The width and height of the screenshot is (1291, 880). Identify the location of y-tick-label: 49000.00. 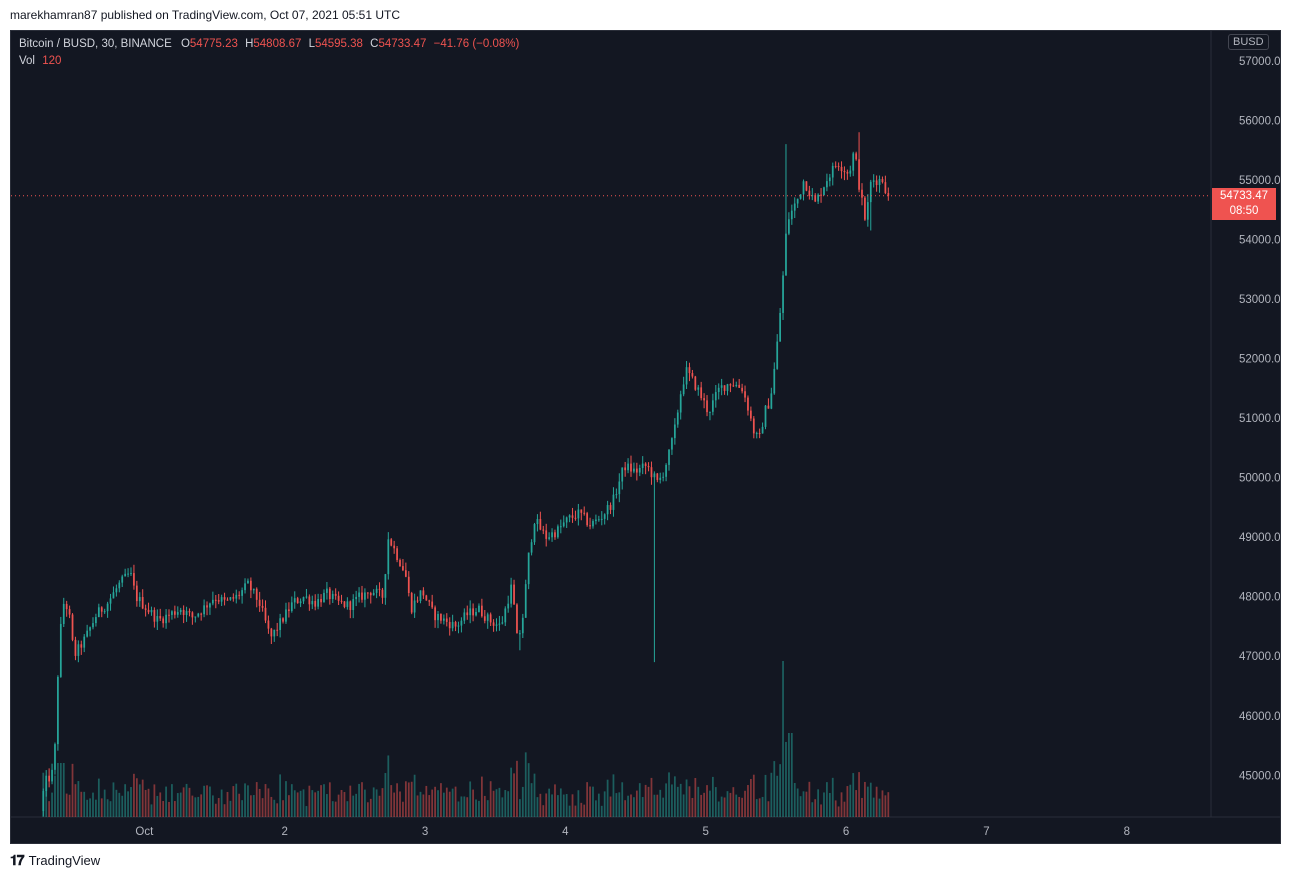
(1259, 538).